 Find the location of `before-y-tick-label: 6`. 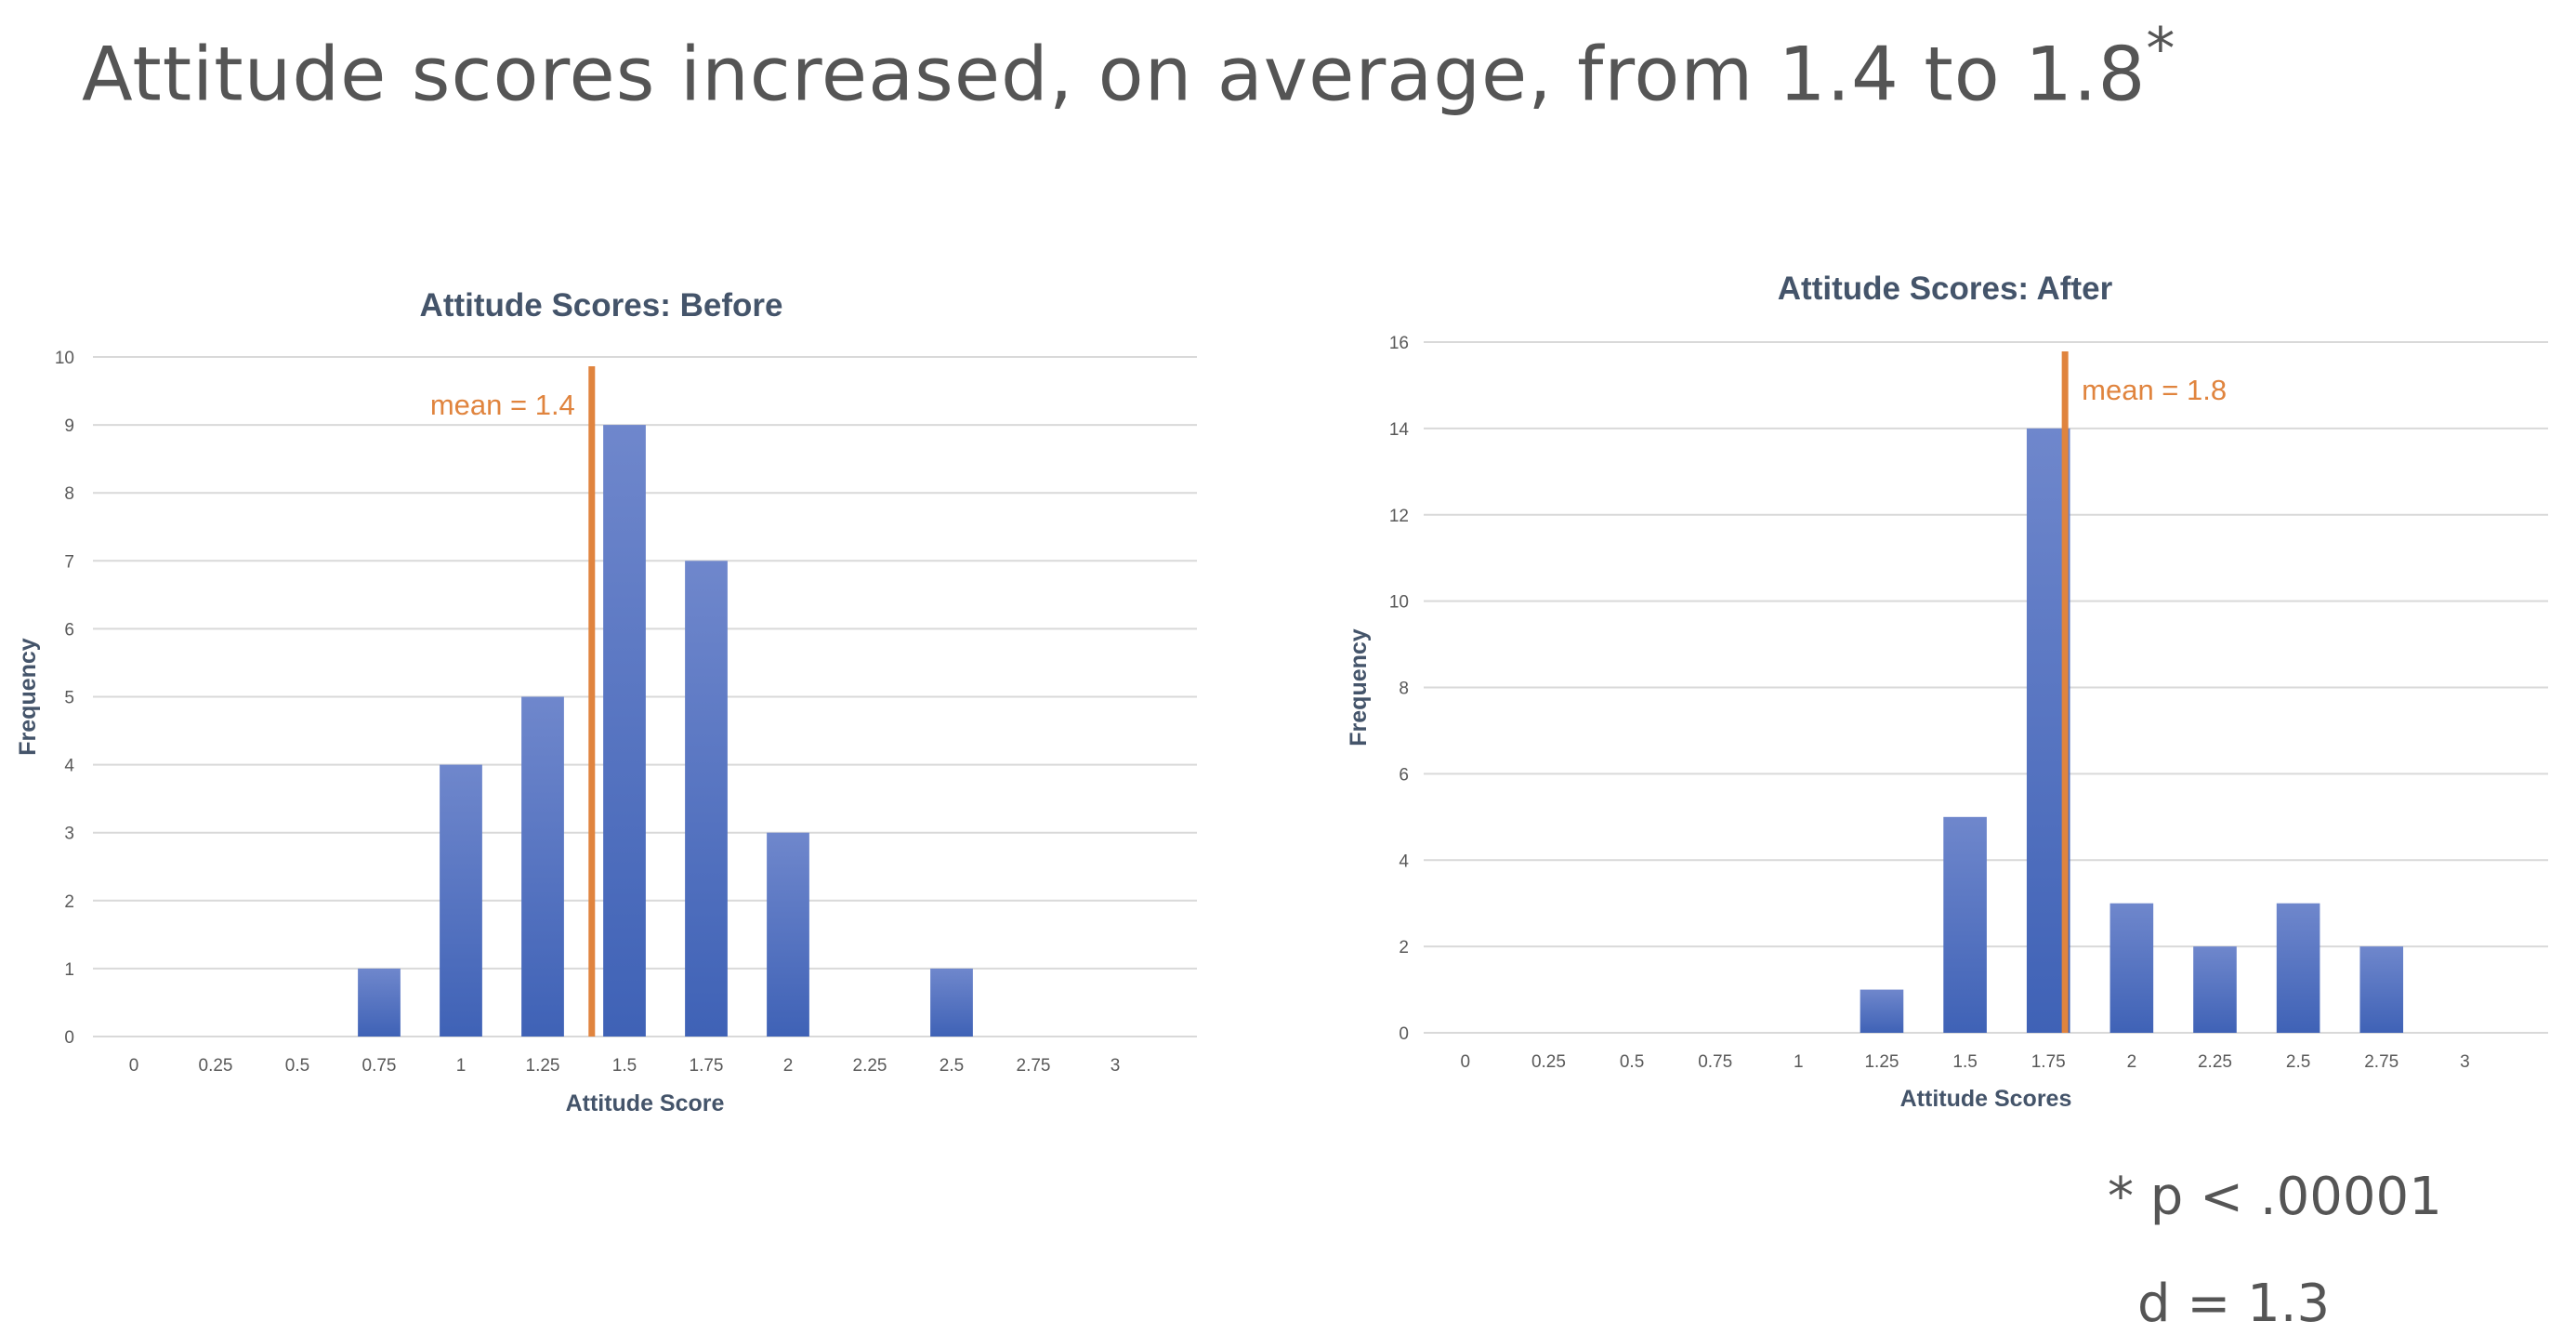

before-y-tick-label: 6 is located at coordinates (69, 630).